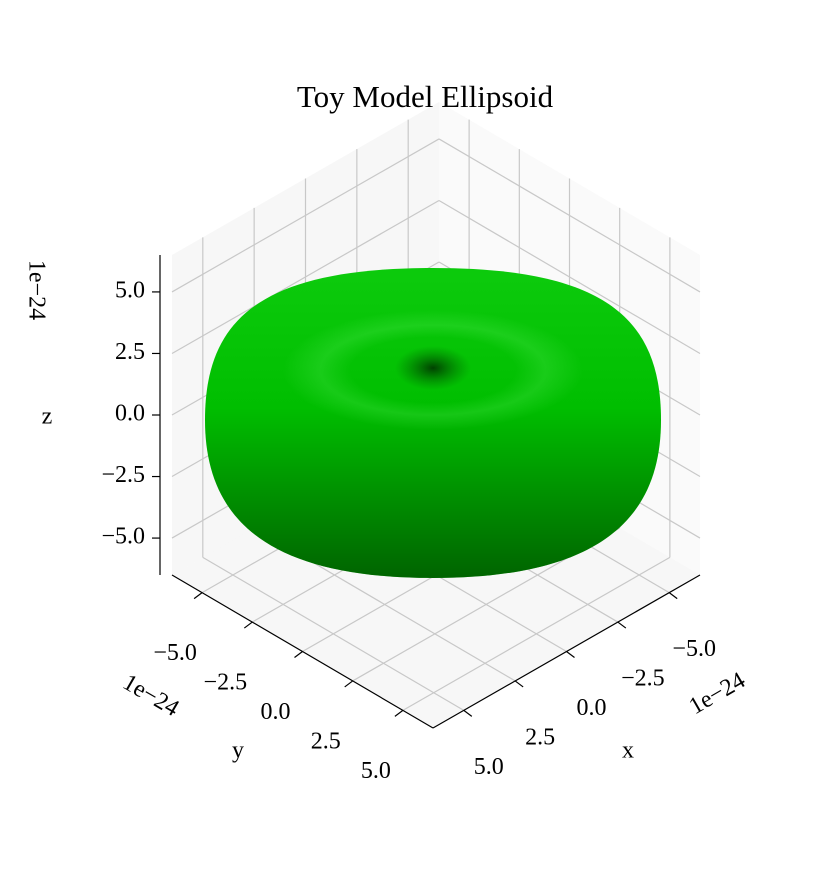 The height and width of the screenshot is (873, 829). Describe the element at coordinates (238, 751) in the screenshot. I see `y-axis-label: y` at that location.